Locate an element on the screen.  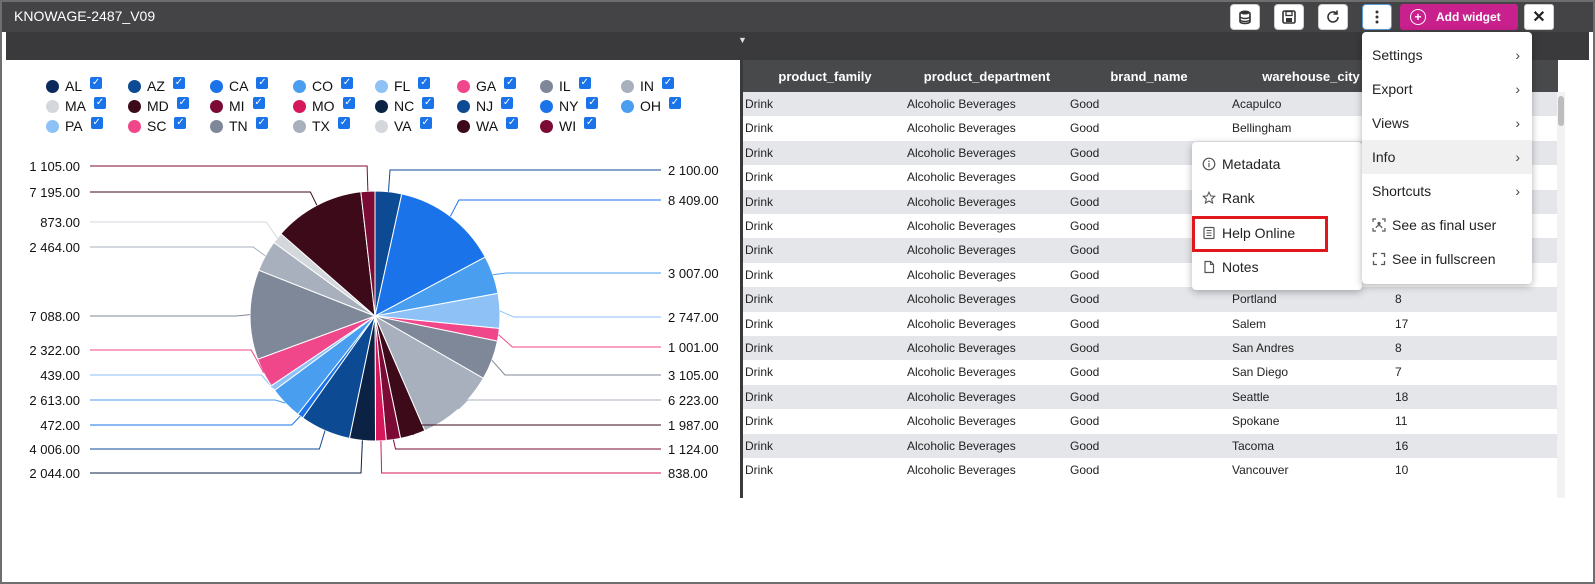
legend-item: TX ✓ is located at coordinates (321, 126).